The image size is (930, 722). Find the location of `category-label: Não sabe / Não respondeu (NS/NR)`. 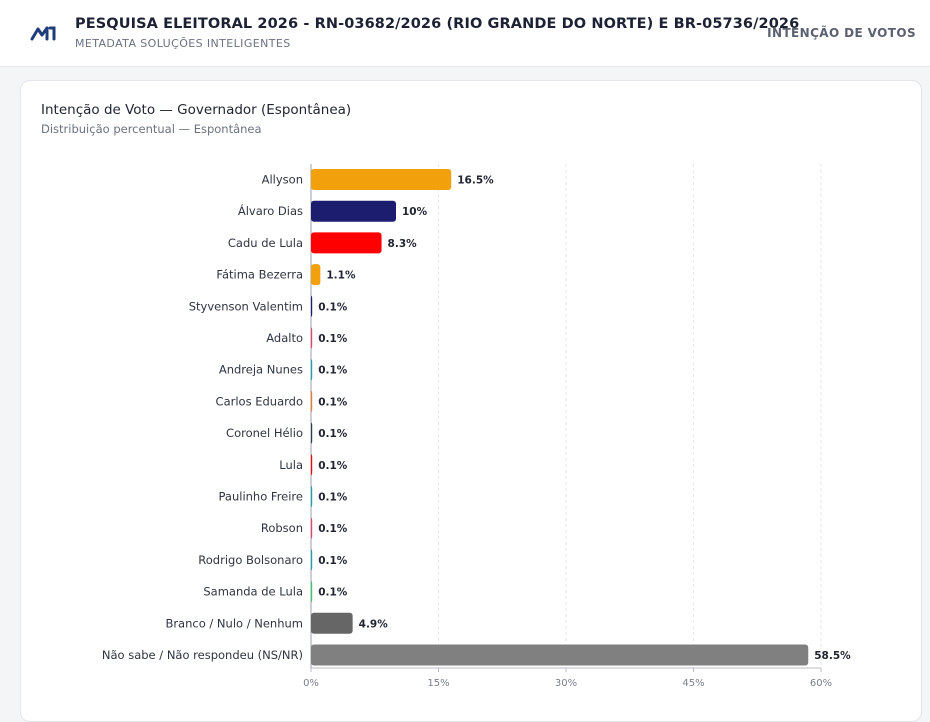

category-label: Não sabe / Não respondeu (NS/NR) is located at coordinates (202, 655).